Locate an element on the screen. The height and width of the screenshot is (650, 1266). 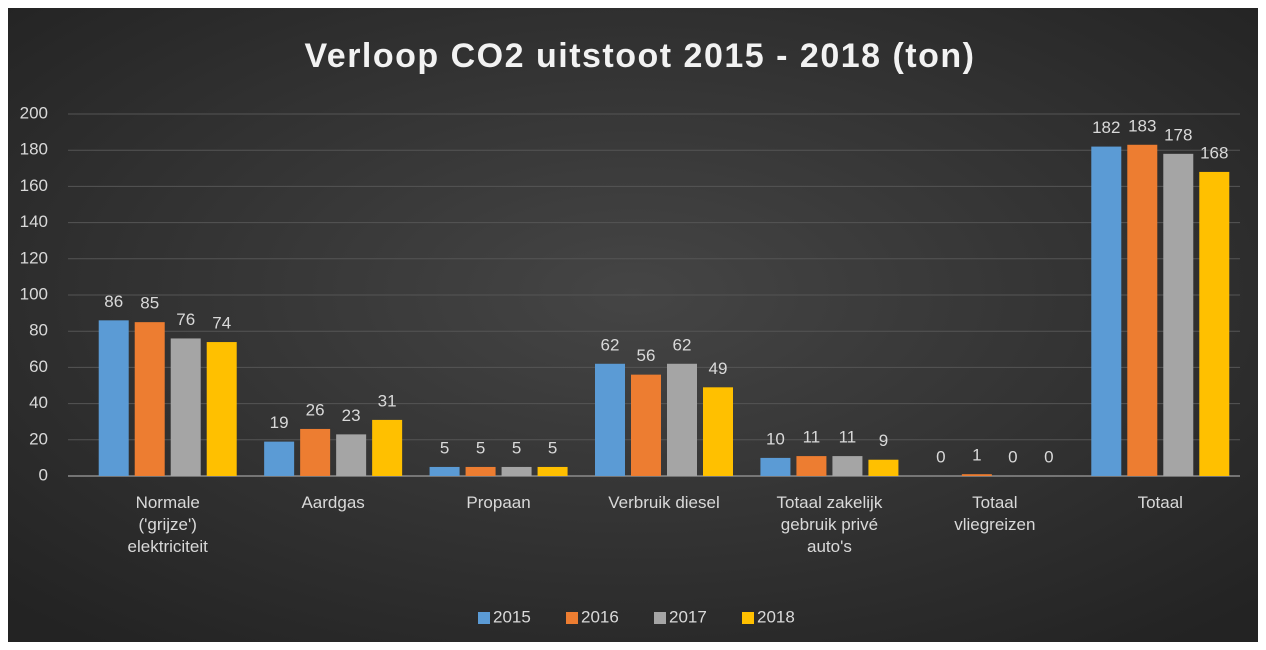
data-label: 26 is located at coordinates (315, 409).